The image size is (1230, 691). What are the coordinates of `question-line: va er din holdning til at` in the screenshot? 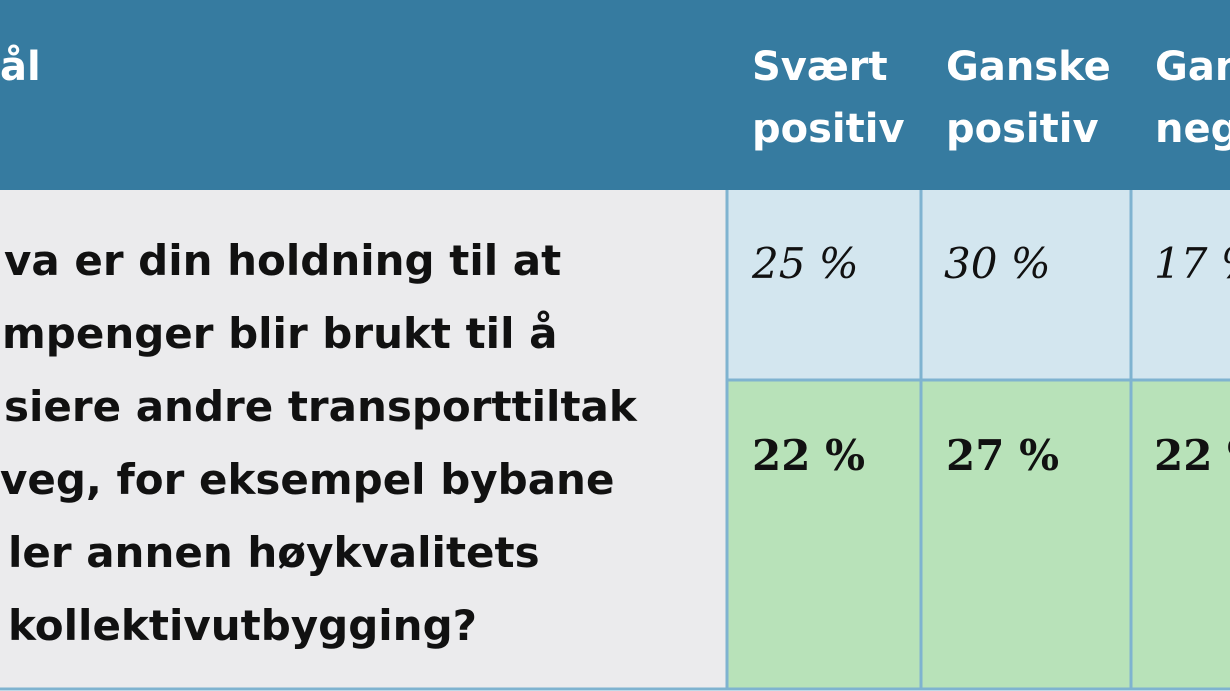 It's located at (282, 260).